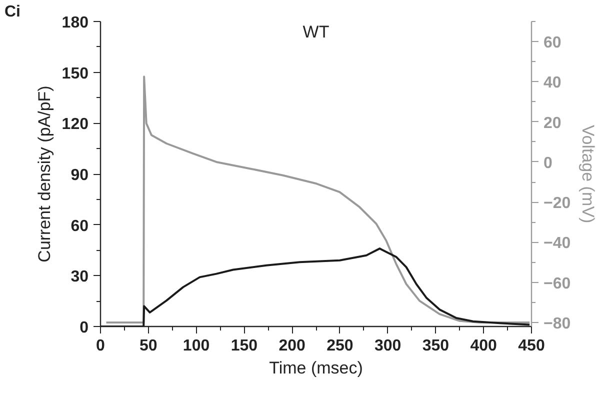  I want to click on y-tick-label: 90, so click(79, 175).